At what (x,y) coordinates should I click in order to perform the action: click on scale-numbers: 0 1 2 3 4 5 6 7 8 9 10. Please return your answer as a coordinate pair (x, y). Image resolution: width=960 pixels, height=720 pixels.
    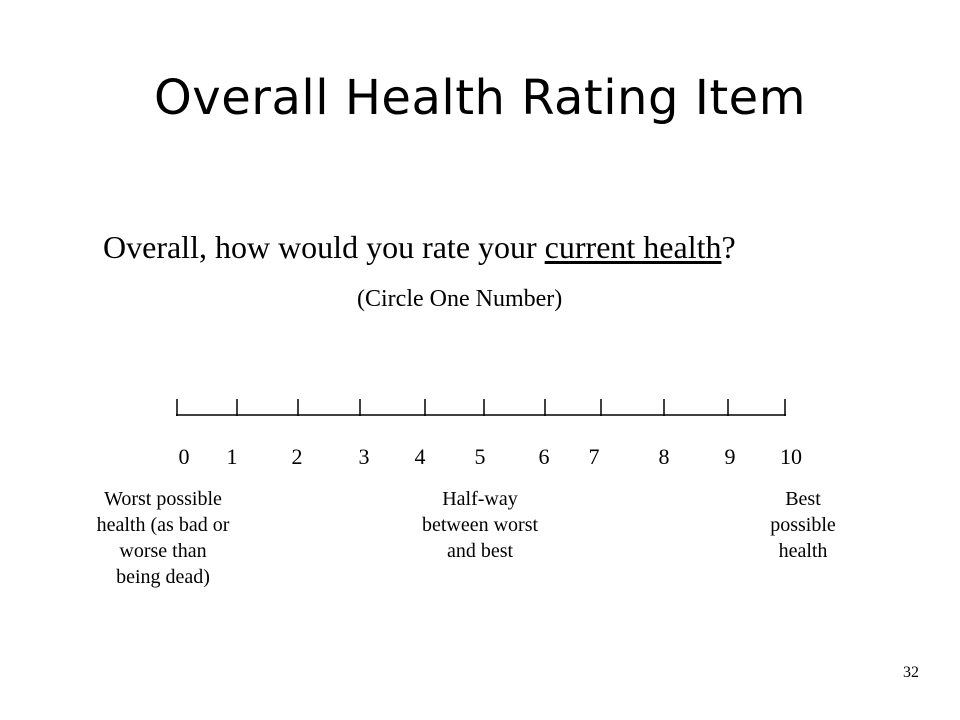
    Looking at the image, I should click on (491, 456).